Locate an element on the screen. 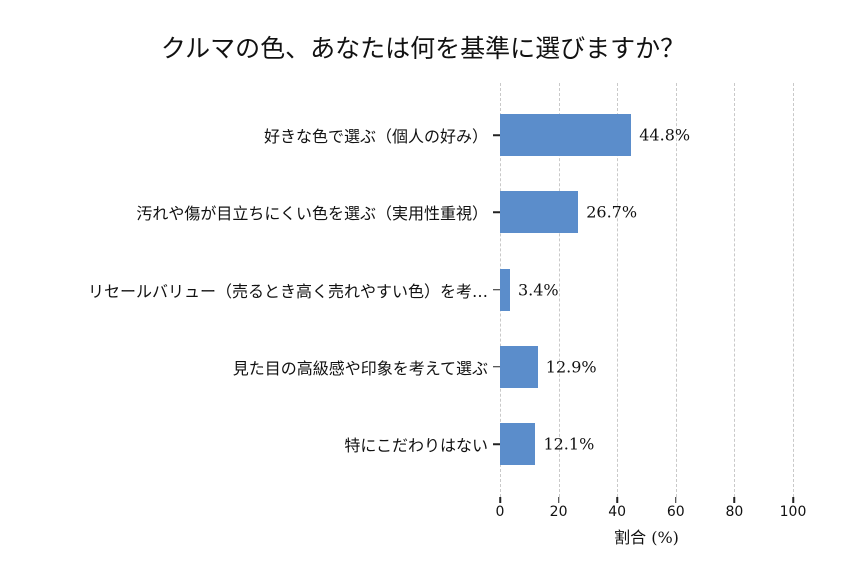  value-label: 3.4% is located at coordinates (538, 289).